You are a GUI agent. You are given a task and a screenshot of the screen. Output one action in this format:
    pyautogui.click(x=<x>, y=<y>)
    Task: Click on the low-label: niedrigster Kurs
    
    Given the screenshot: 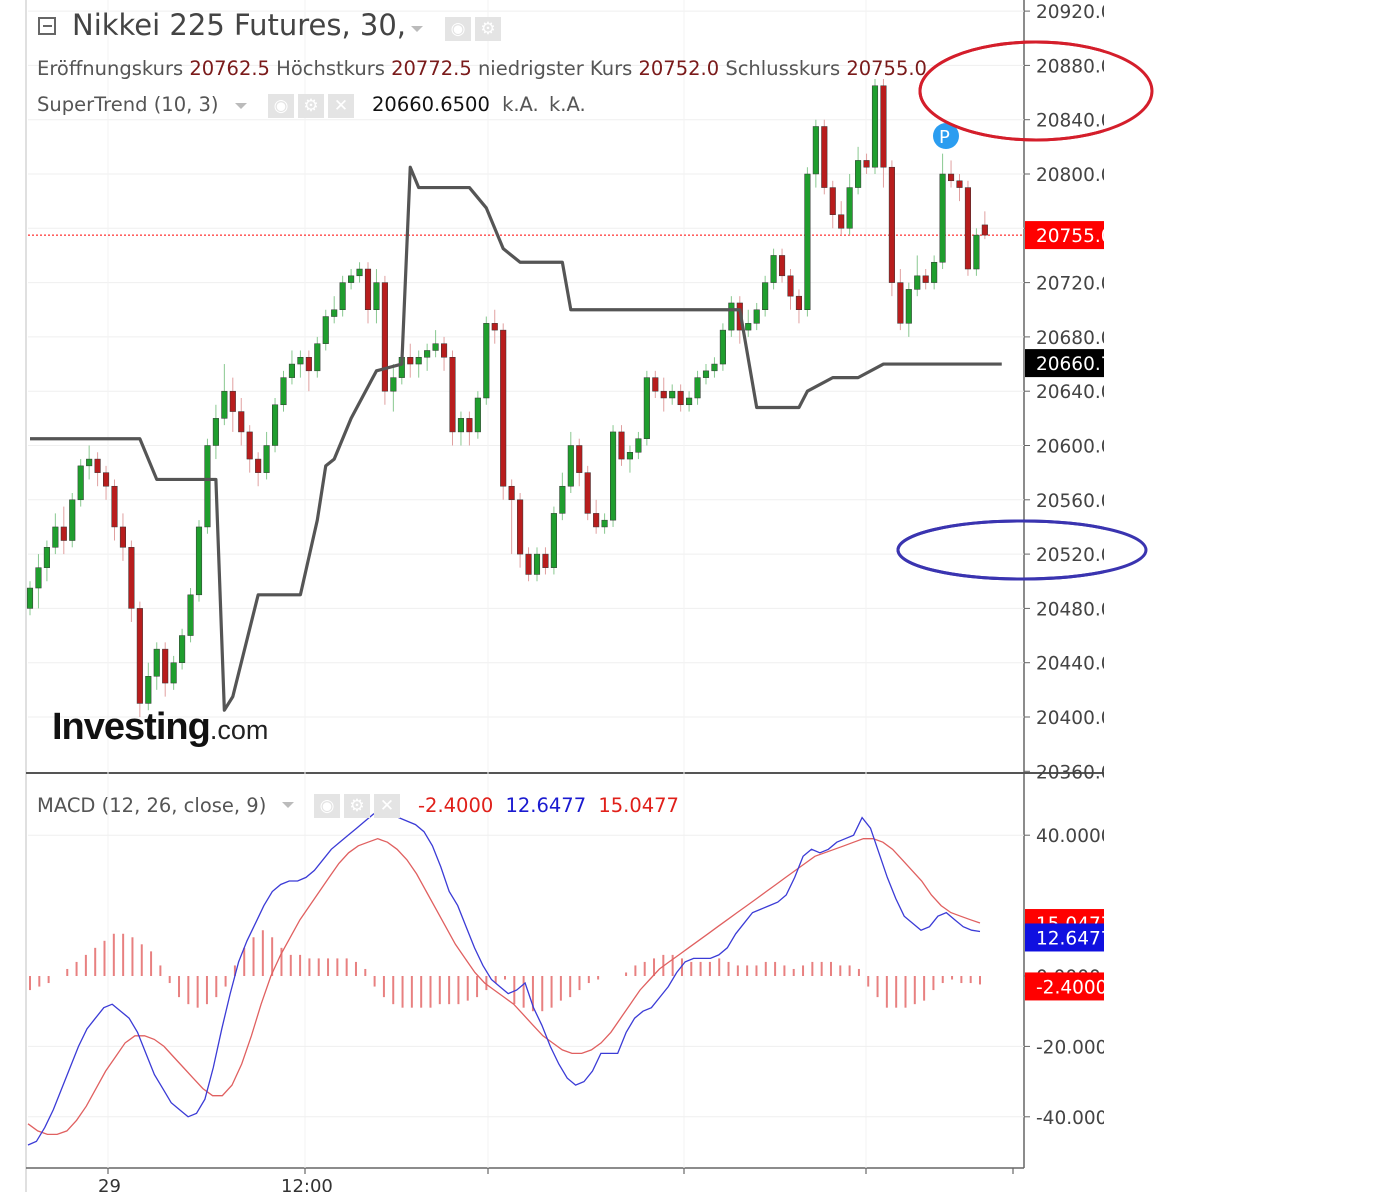 What is the action you would take?
    pyautogui.click(x=555, y=68)
    